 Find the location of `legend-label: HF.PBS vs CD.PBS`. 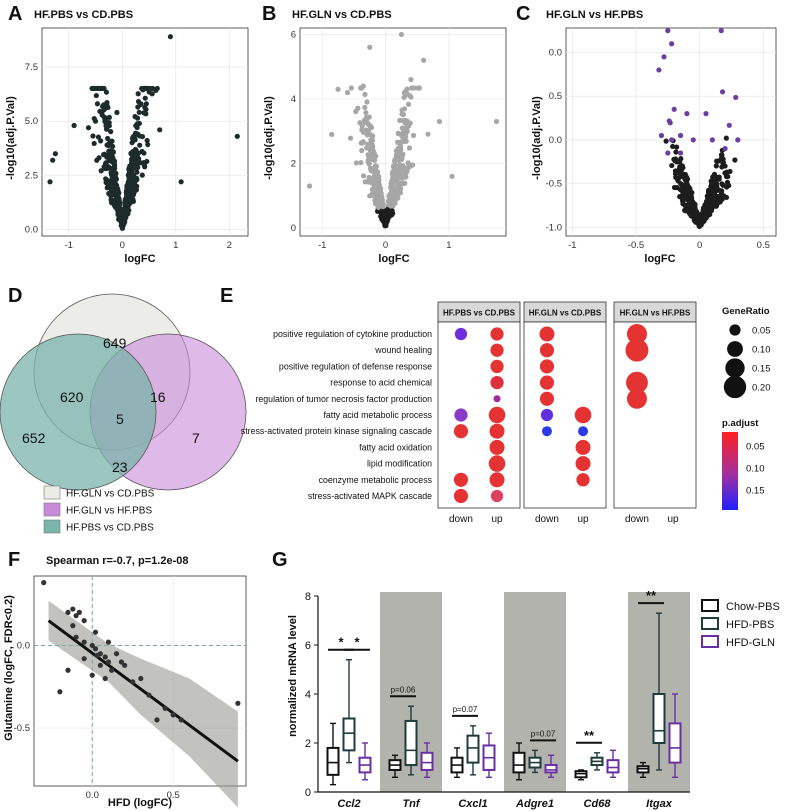

legend-label: HF.PBS vs CD.PBS is located at coordinates (110, 528).